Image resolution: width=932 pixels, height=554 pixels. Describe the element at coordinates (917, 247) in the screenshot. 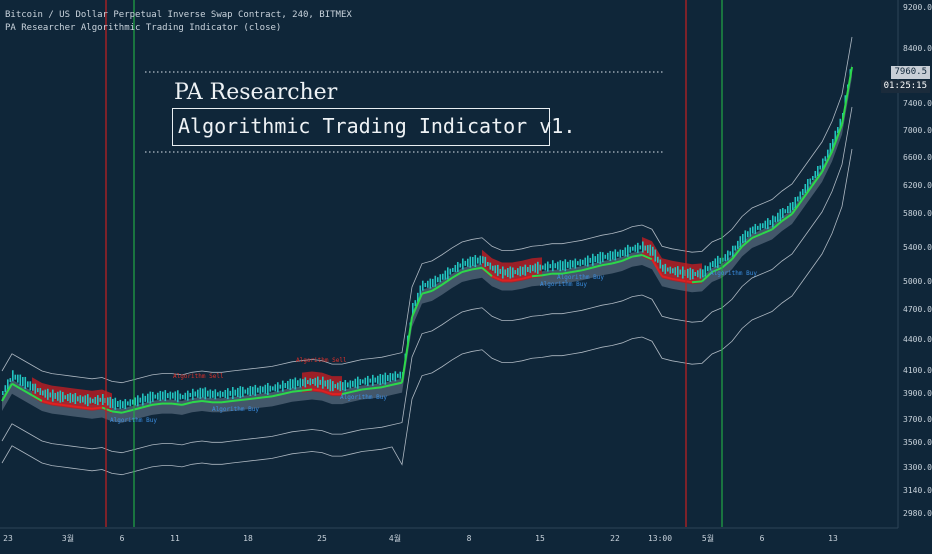

I see `price-tick-label: 5400.0` at that location.